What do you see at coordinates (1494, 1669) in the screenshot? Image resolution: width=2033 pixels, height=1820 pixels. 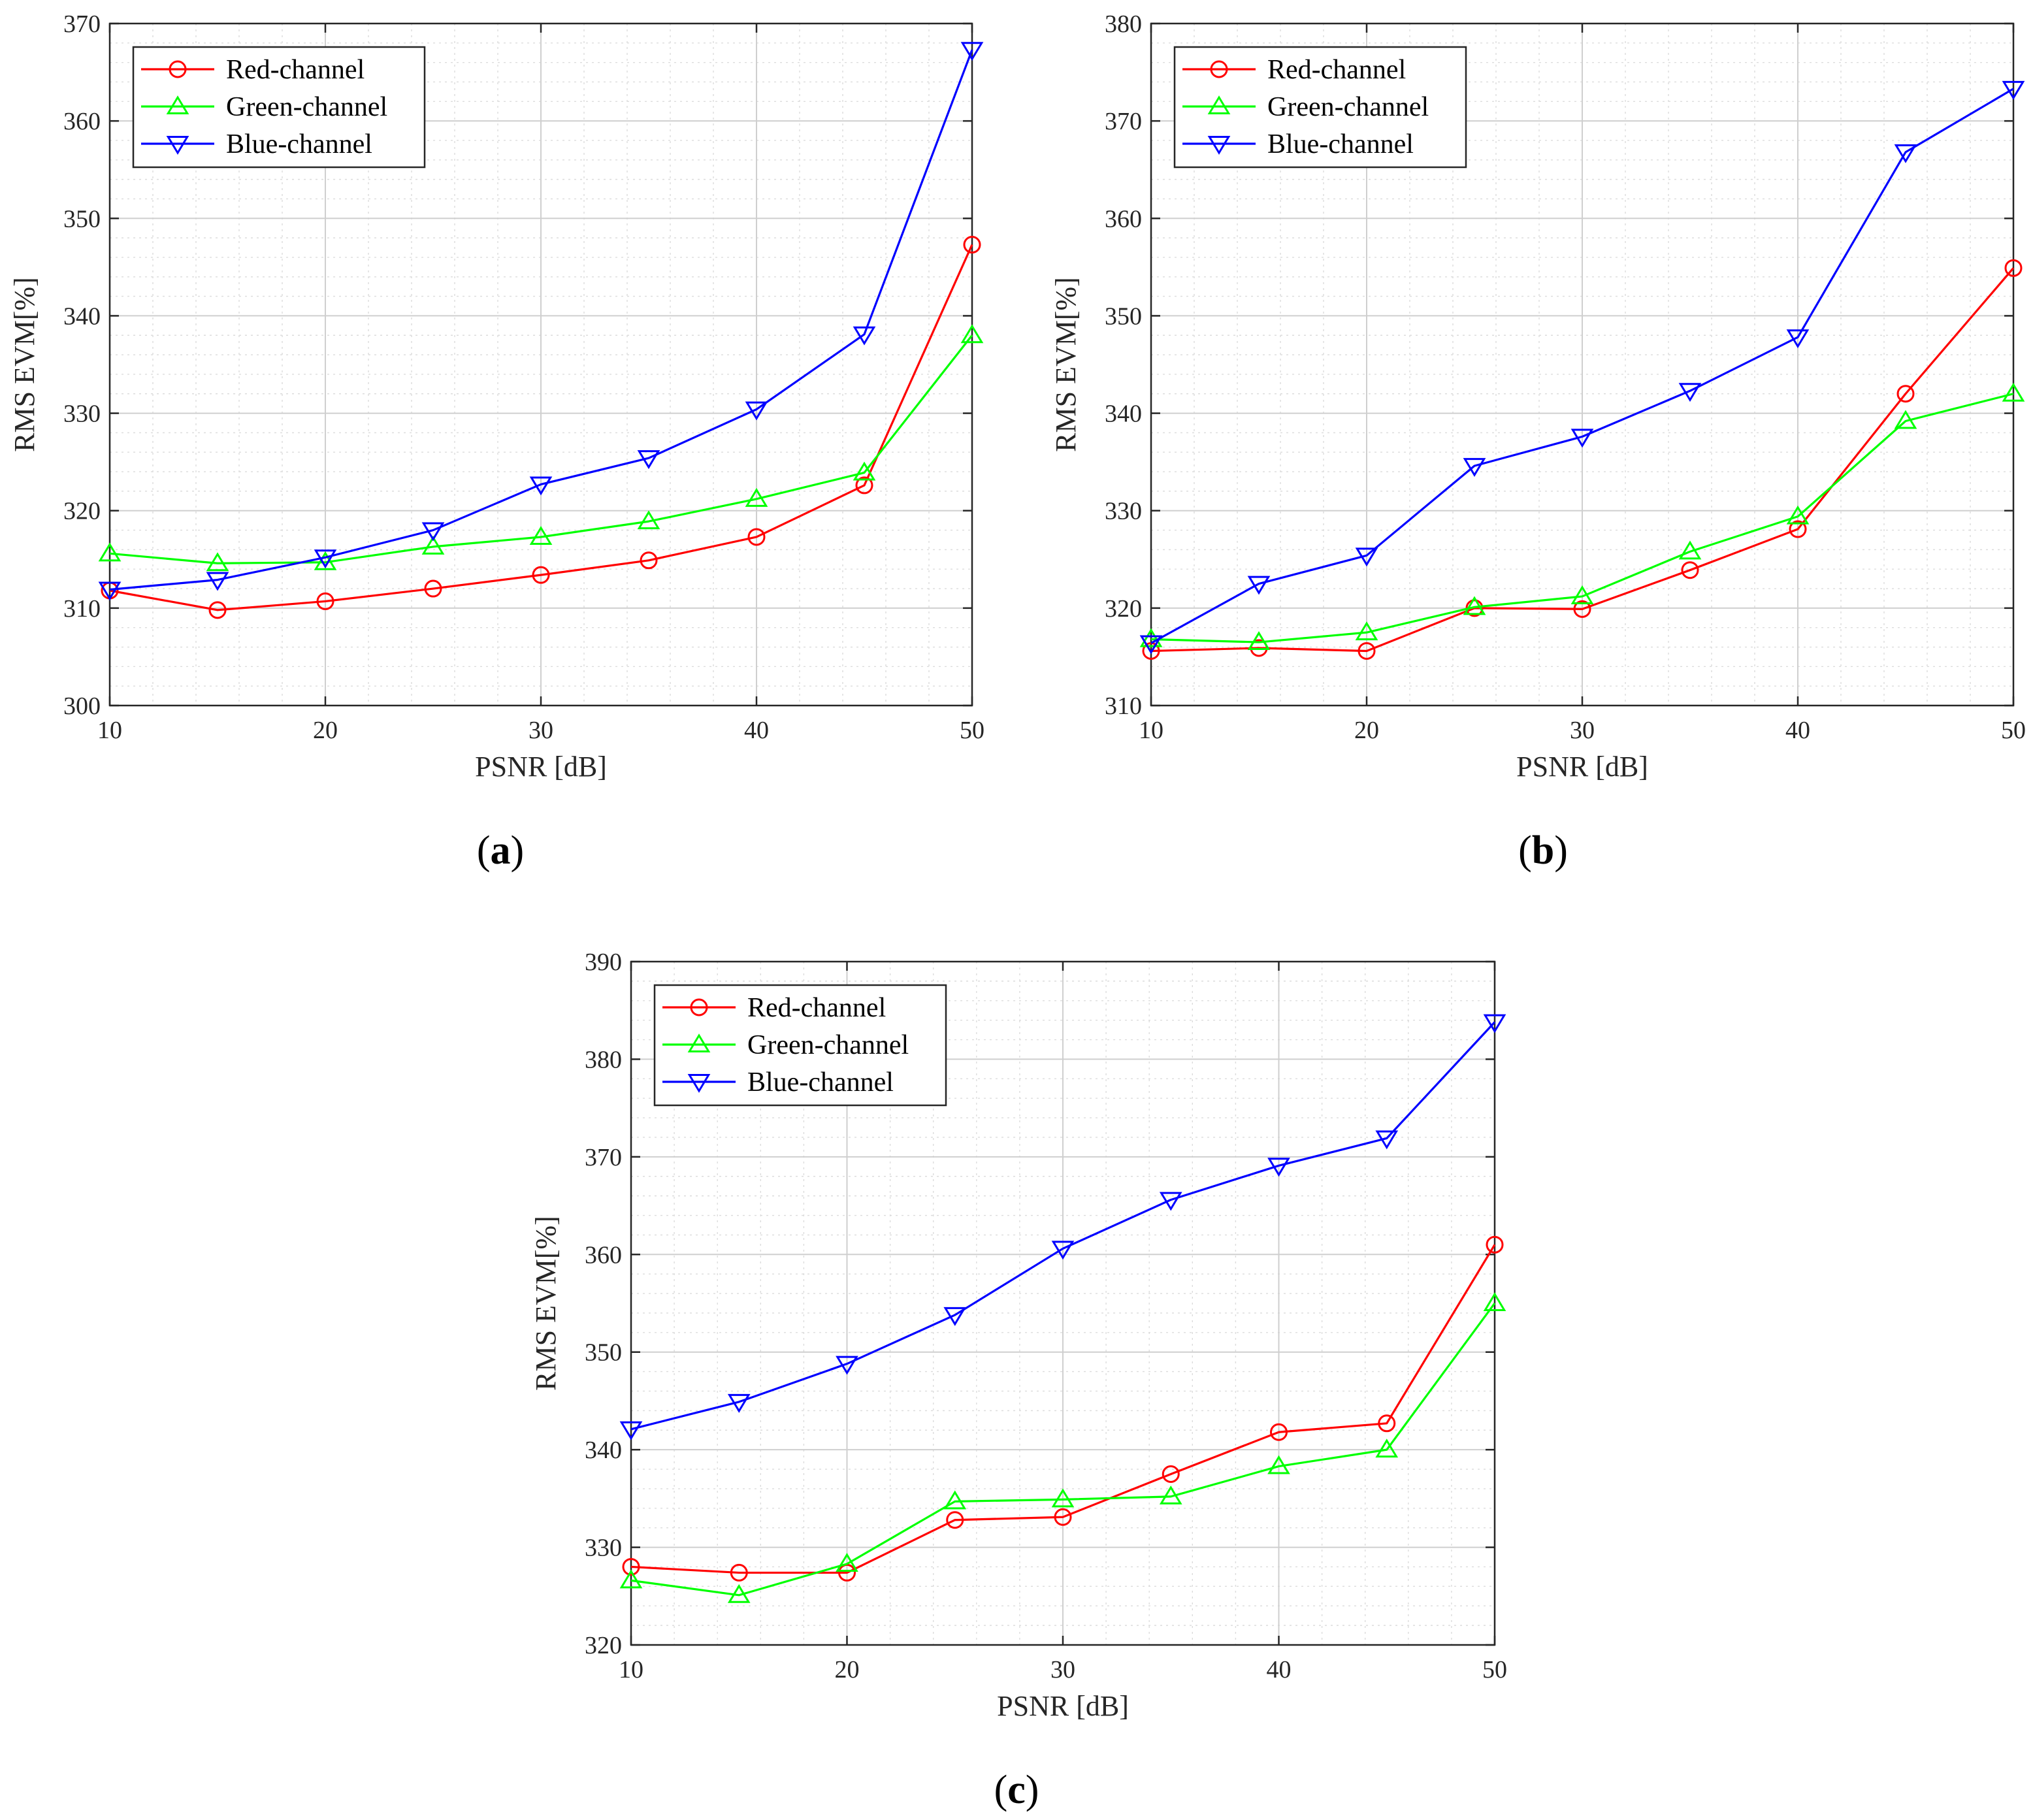 I see `x-tick-label: 50` at bounding box center [1494, 1669].